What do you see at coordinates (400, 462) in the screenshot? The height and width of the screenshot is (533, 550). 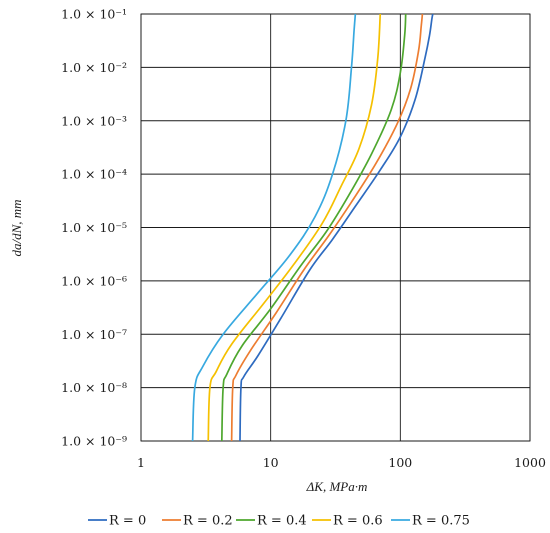 I see `x-tick-label: 100` at bounding box center [400, 462].